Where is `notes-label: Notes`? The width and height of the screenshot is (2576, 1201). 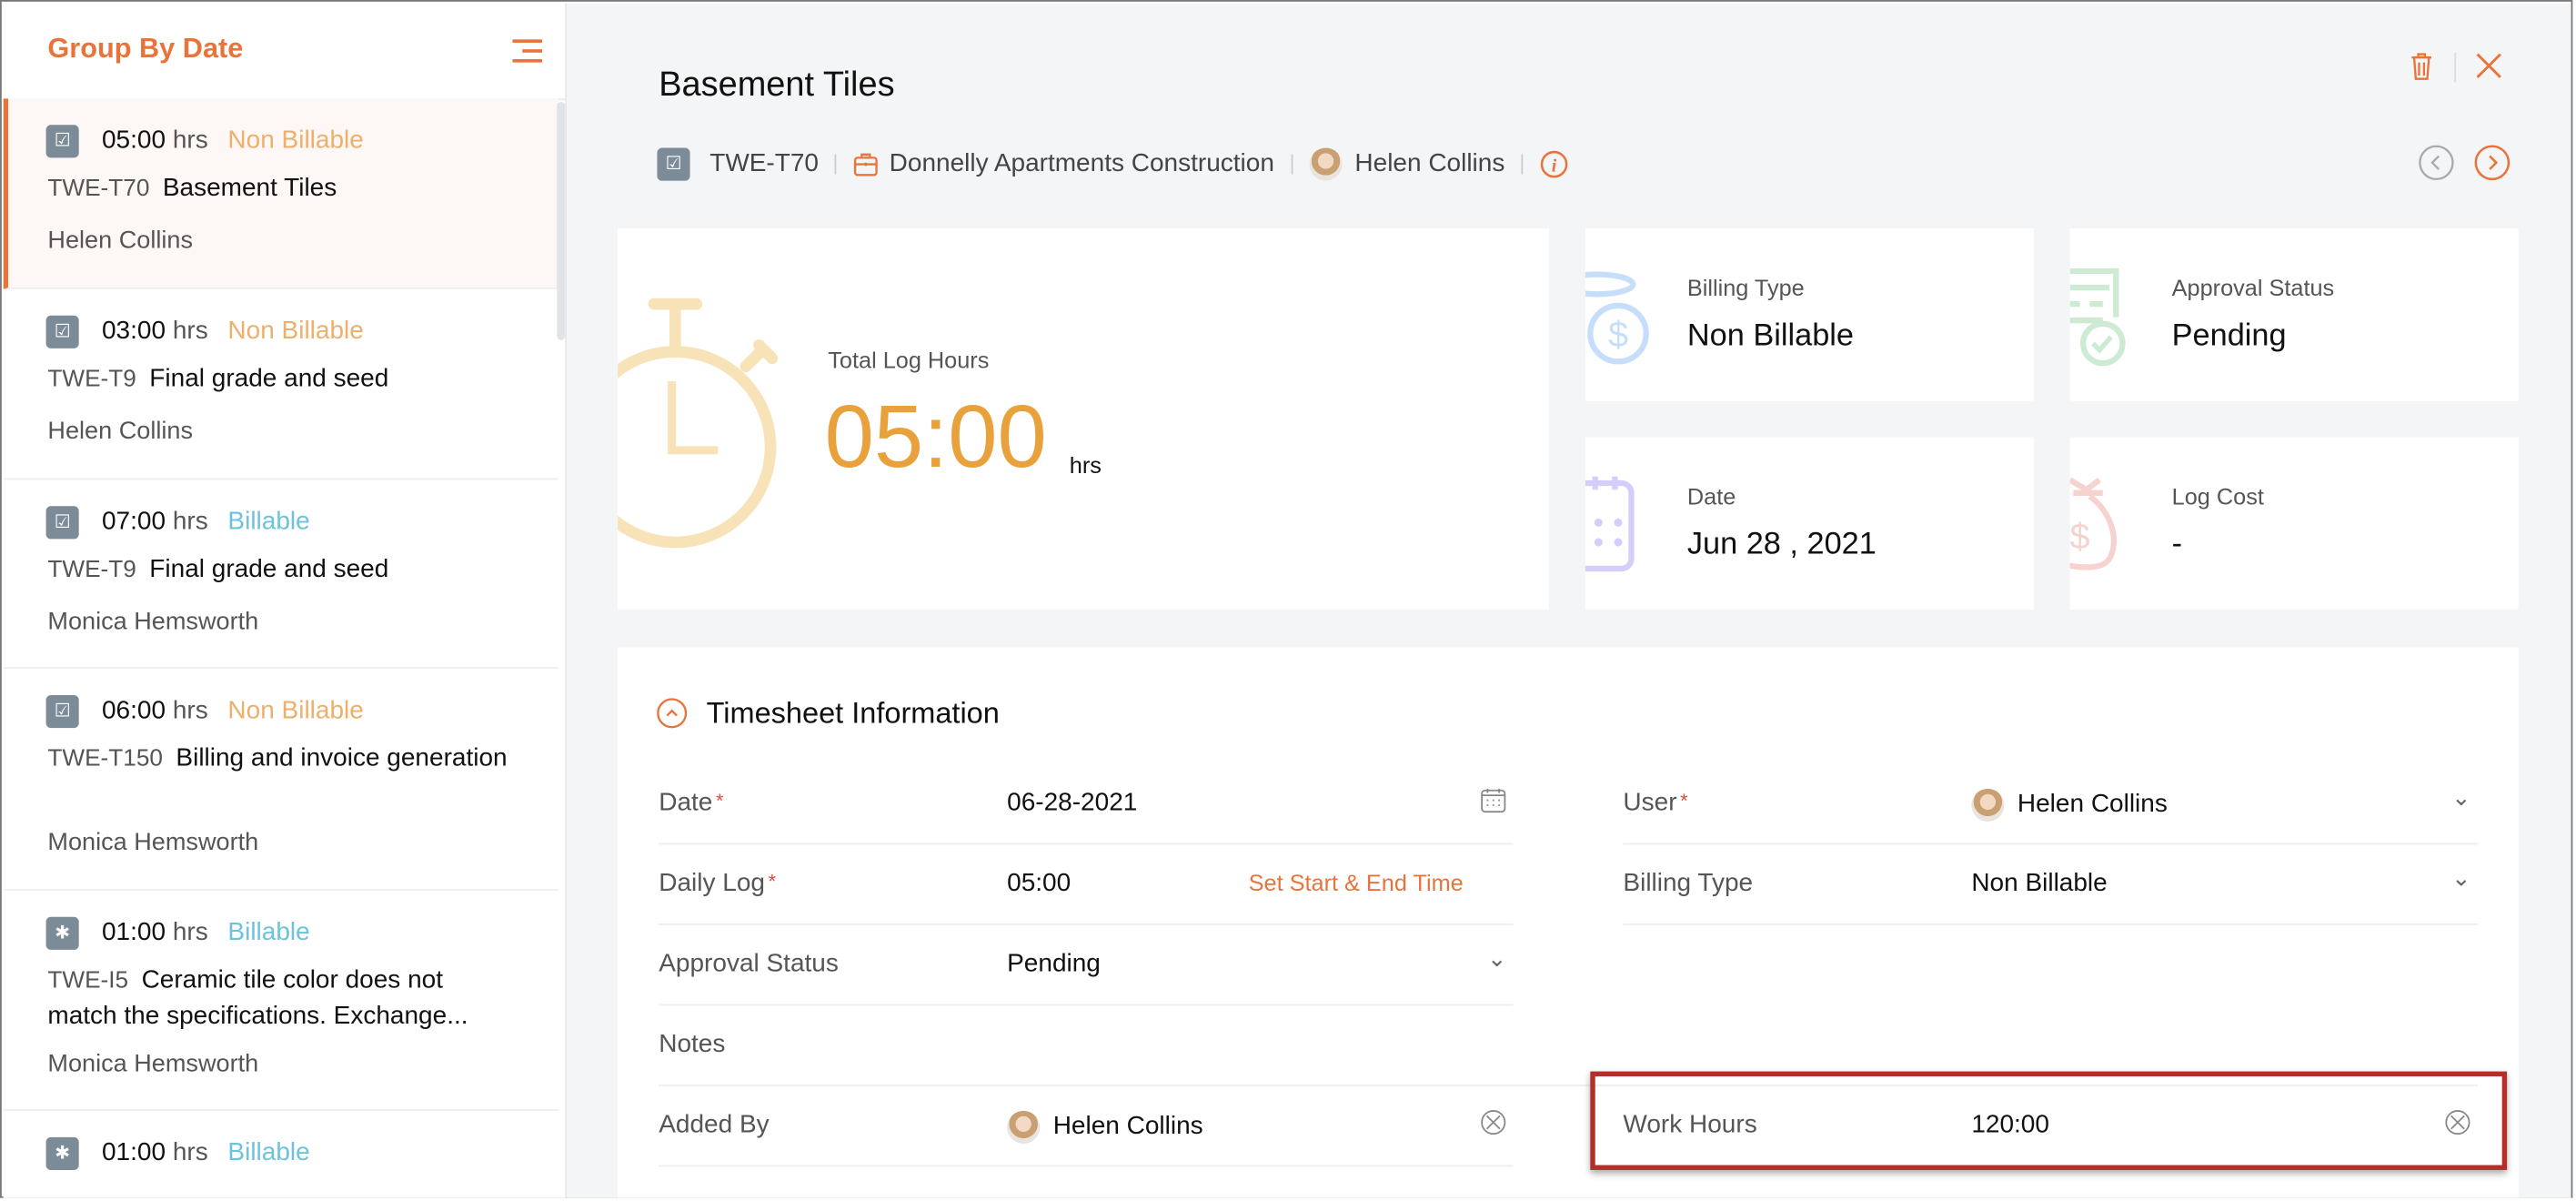
notes-label: Notes is located at coordinates (692, 1044).